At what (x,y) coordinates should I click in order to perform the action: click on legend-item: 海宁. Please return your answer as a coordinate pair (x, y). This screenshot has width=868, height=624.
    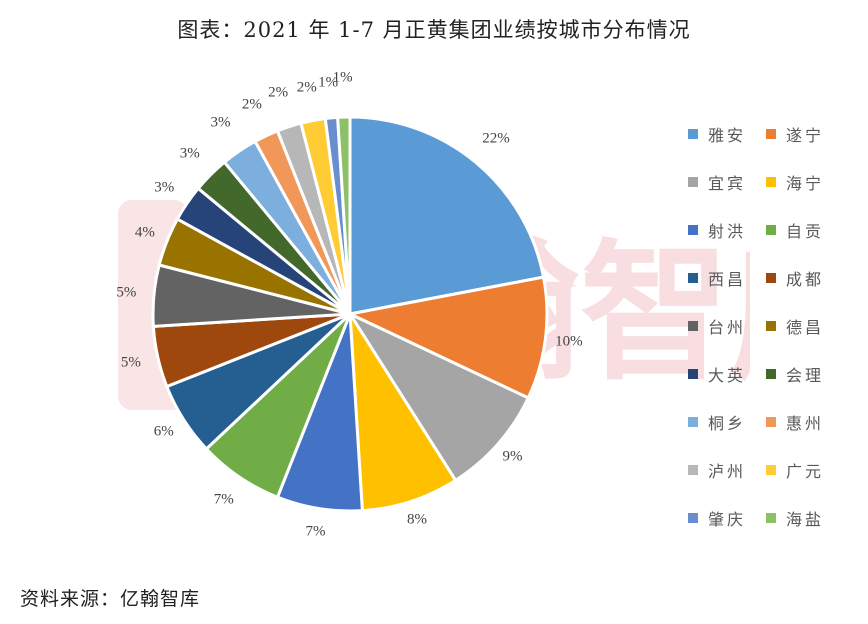
    Looking at the image, I should click on (805, 182).